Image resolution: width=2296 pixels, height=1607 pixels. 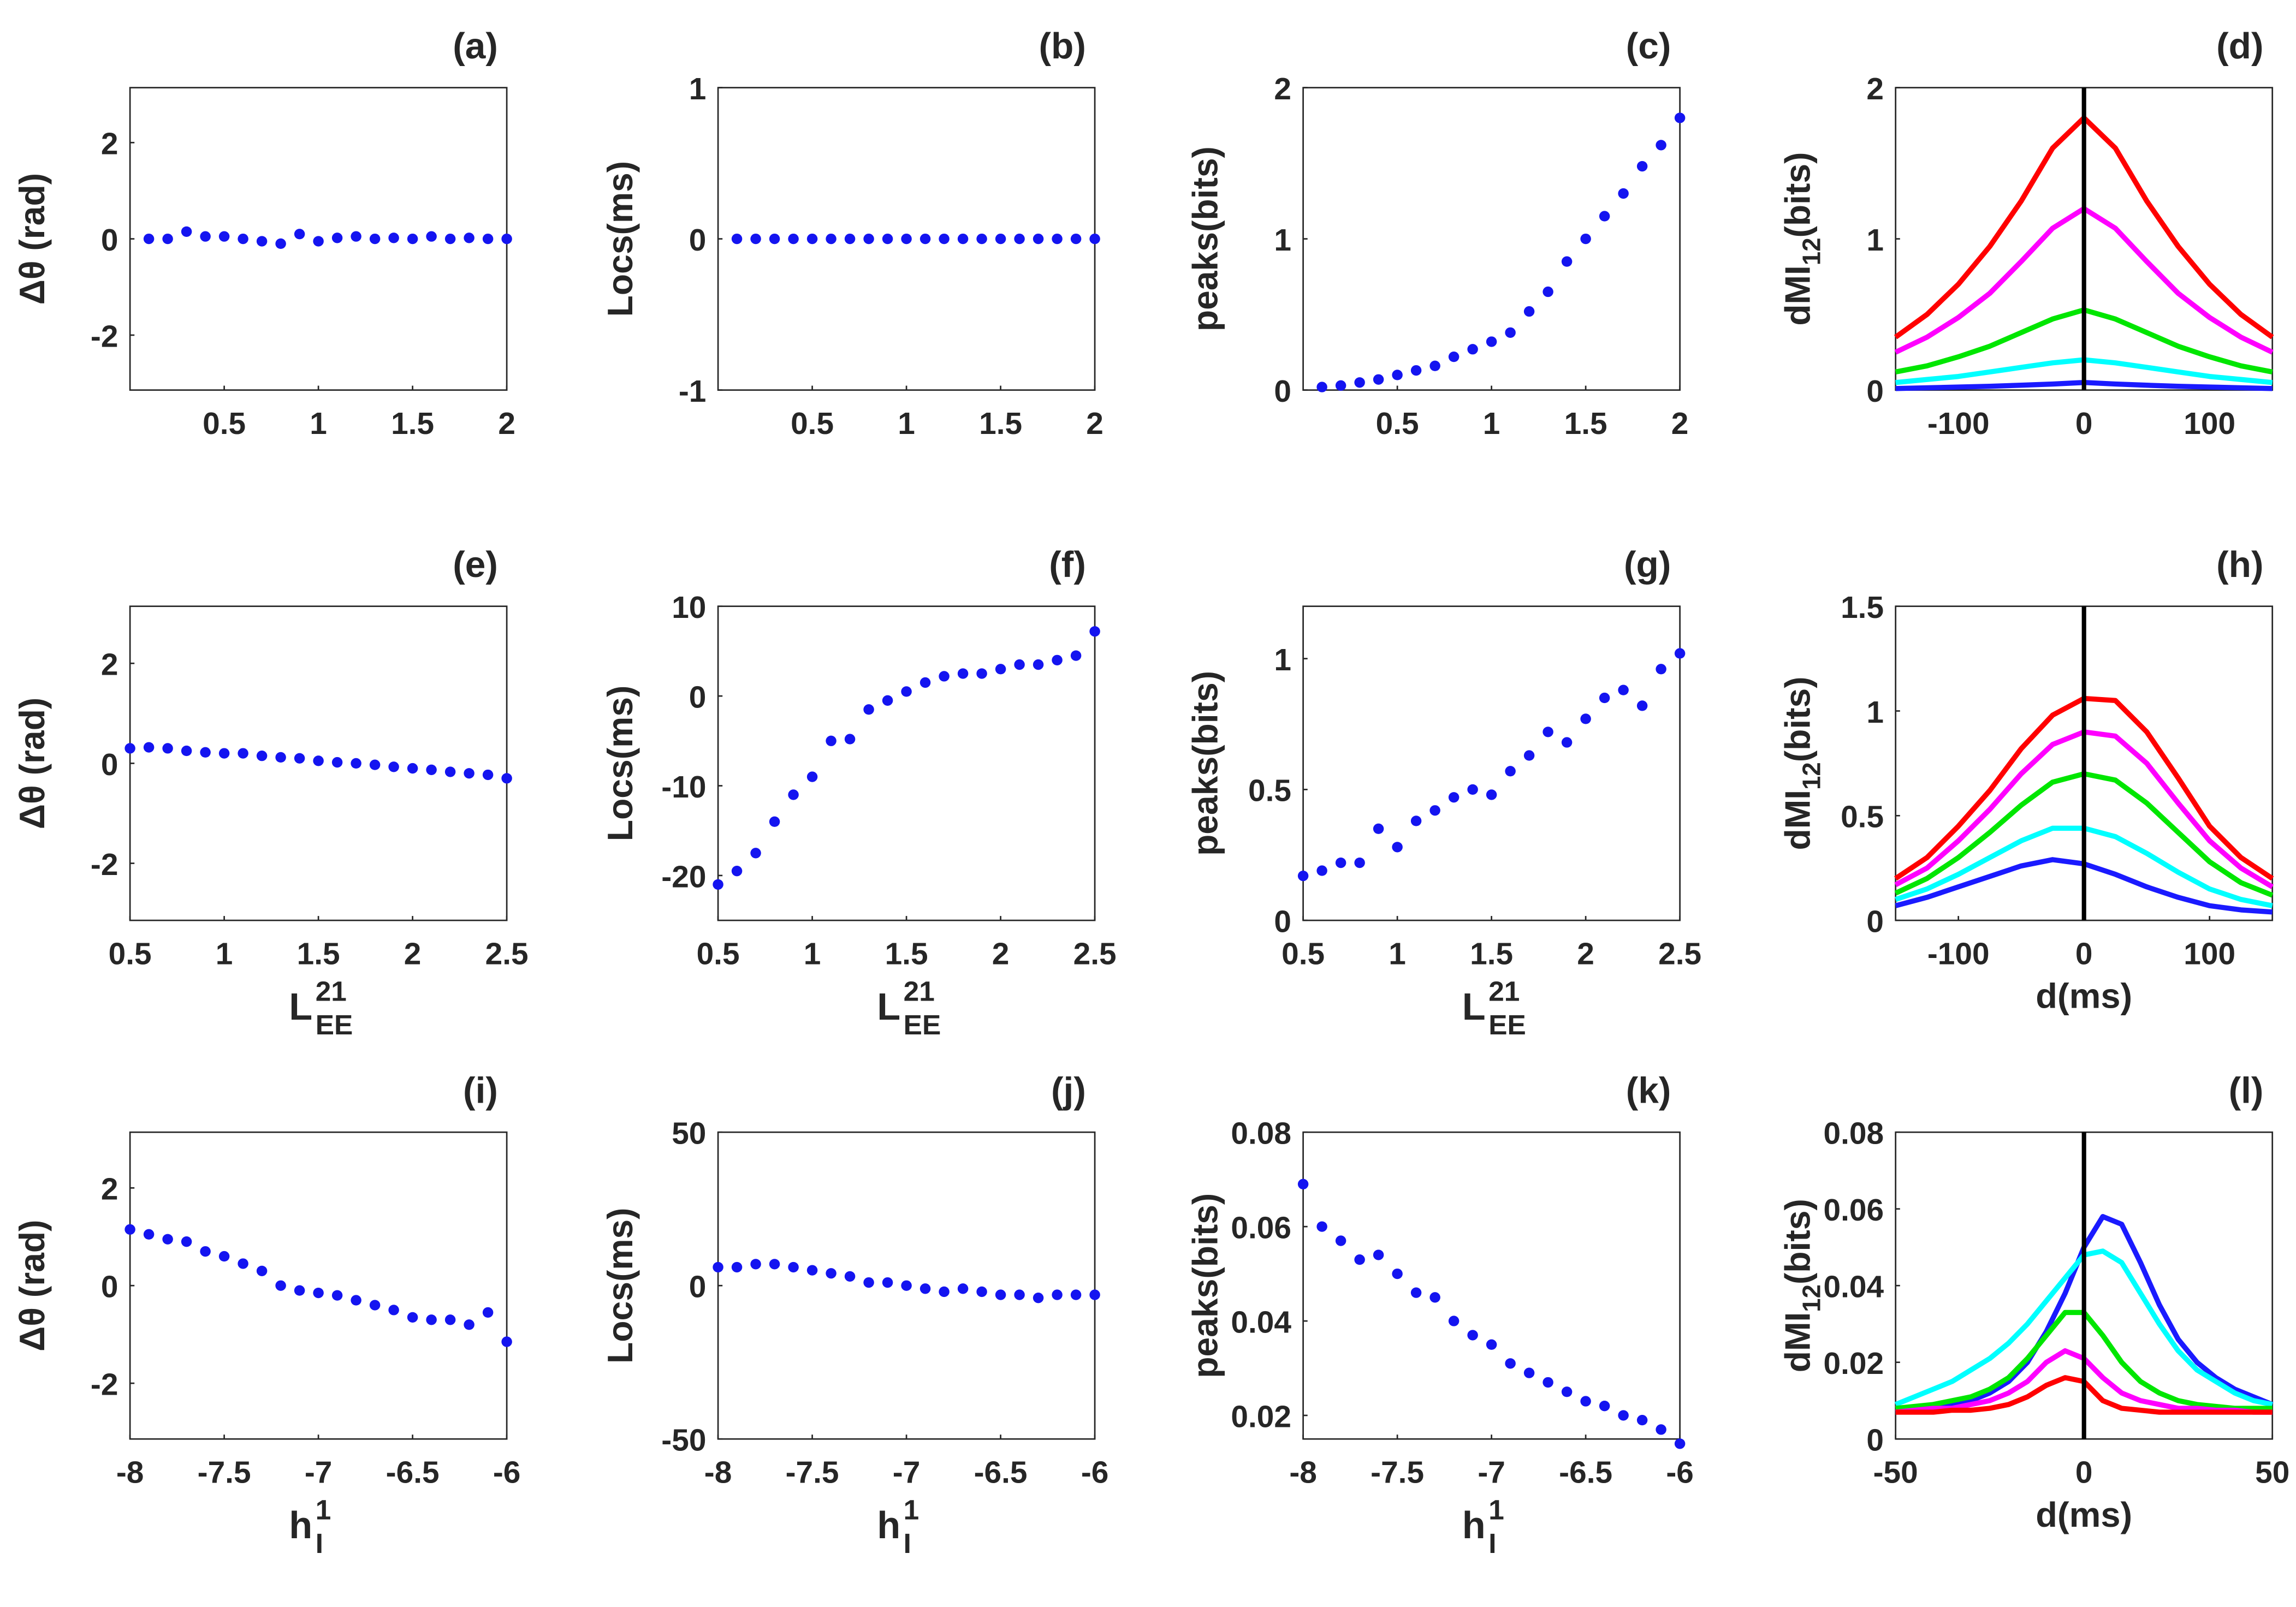 What do you see at coordinates (1474, 1525) in the screenshot?
I see `x-axis-label: h` at bounding box center [1474, 1525].